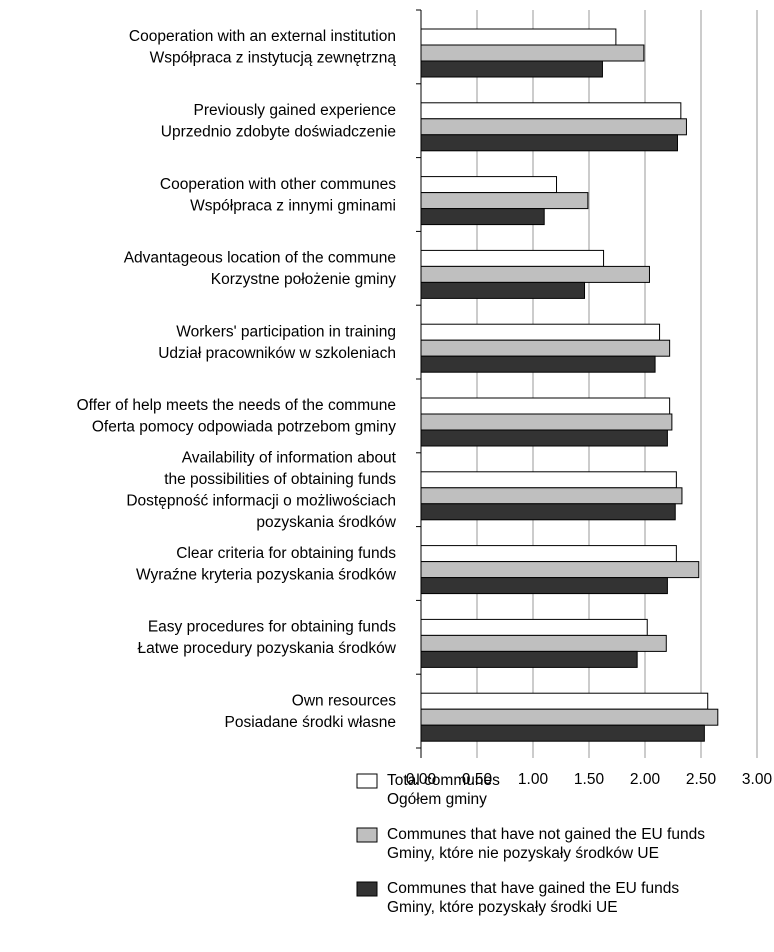 Image resolution: width=774 pixels, height=952 pixels. Describe the element at coordinates (277, 353) in the screenshot. I see `category-label-line: Udział pracowników w szkoleniach` at that location.